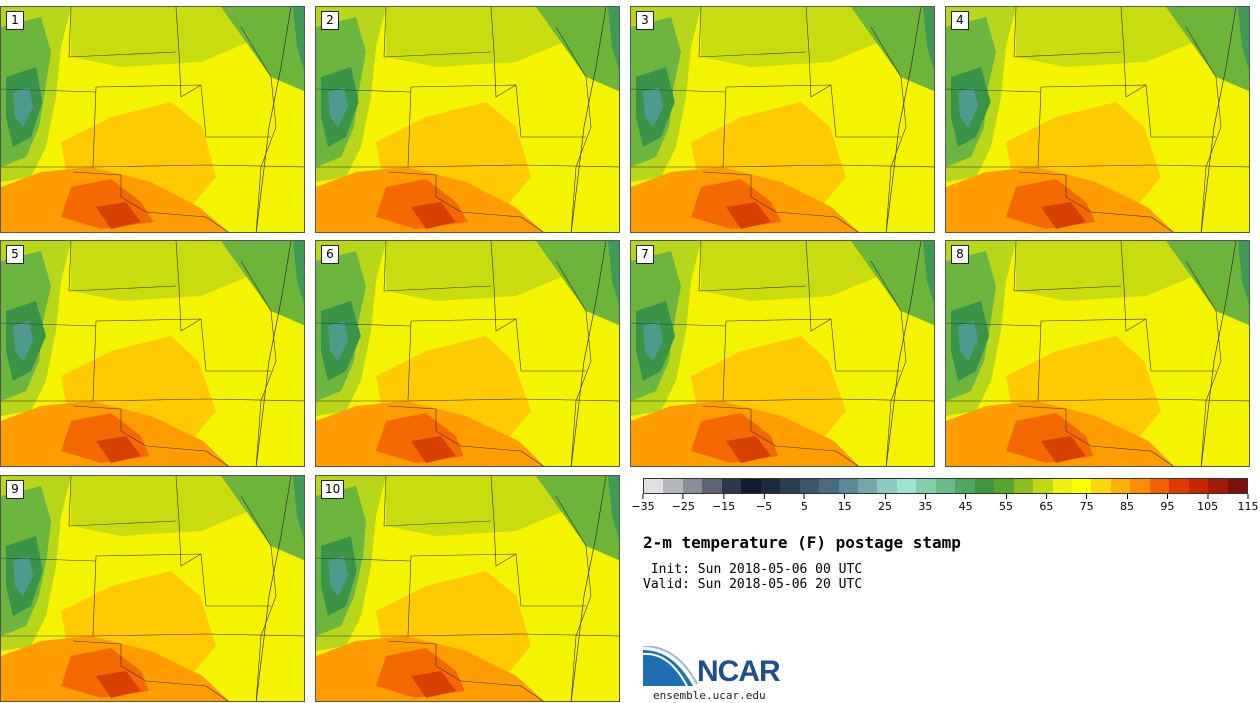  I want to click on colorbar-tick-label: −35, so click(642, 503).